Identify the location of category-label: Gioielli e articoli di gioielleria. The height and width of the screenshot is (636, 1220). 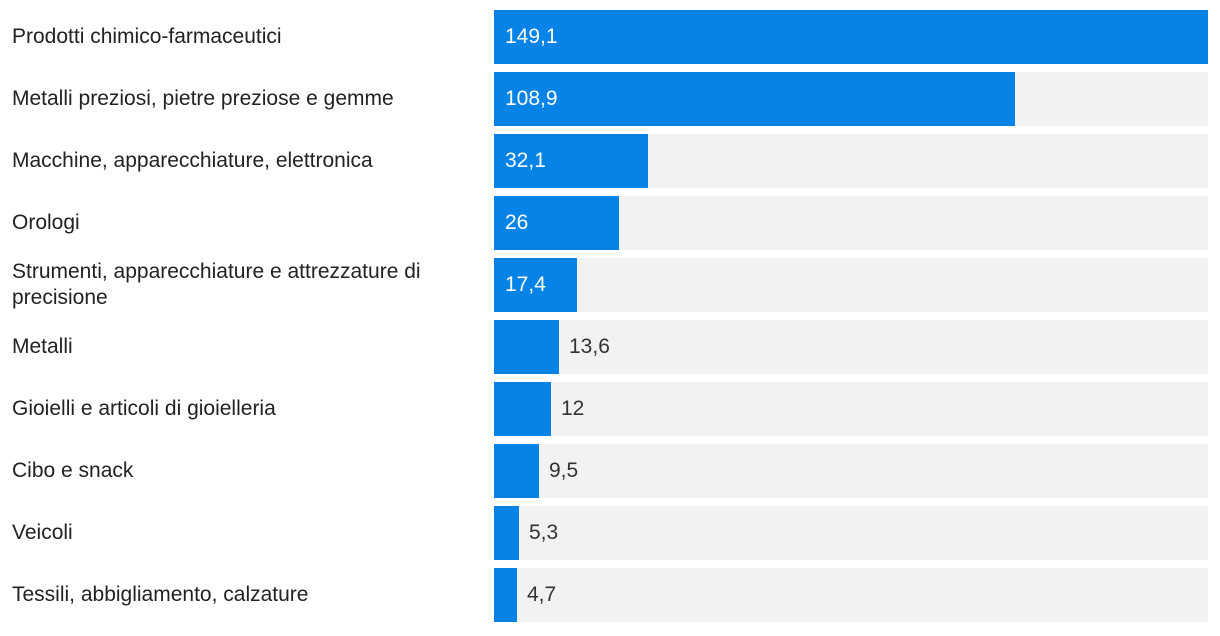
(144, 408).